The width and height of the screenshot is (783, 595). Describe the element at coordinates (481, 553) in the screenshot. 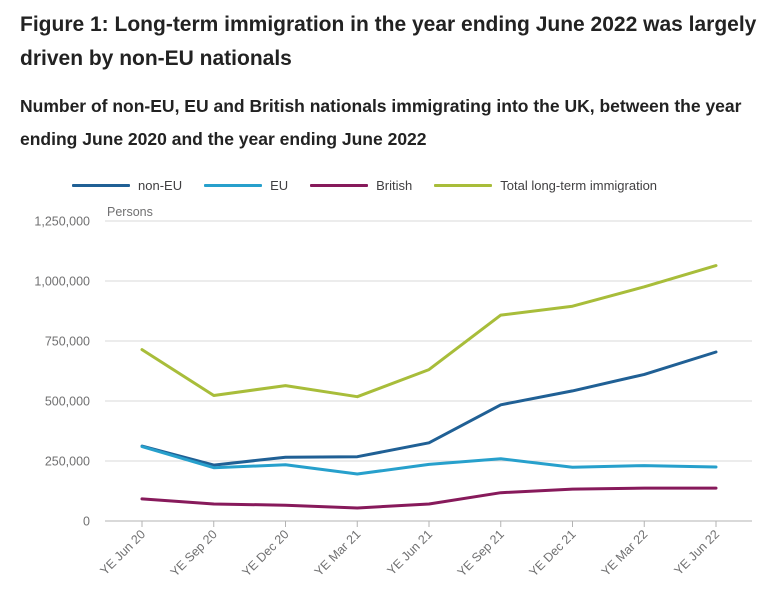

I see `x-tick-label: YE Sep 21` at that location.